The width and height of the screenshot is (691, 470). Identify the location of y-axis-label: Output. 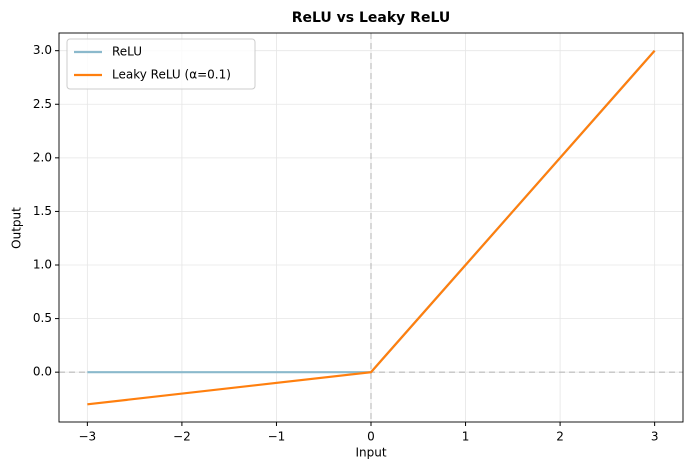
(17, 228).